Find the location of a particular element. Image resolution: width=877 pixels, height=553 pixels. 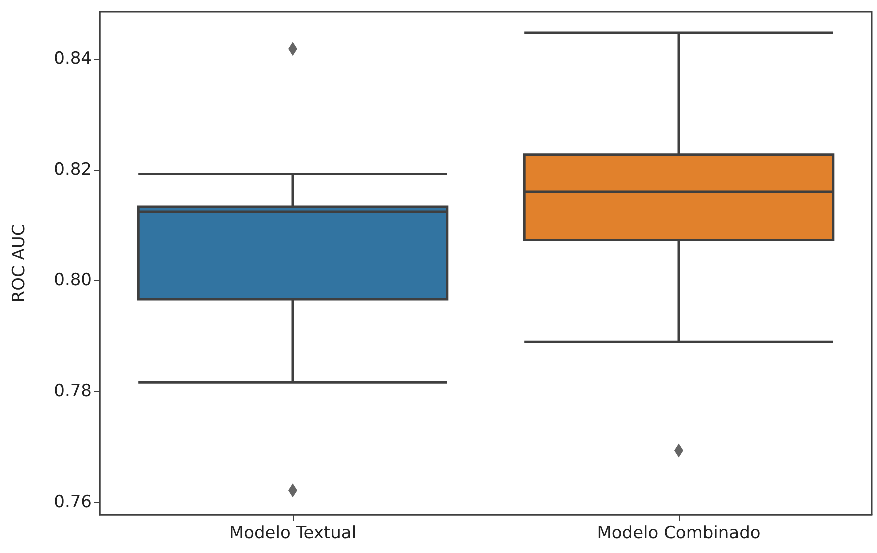

y-tick-label: 0.84 is located at coordinates (73, 59).